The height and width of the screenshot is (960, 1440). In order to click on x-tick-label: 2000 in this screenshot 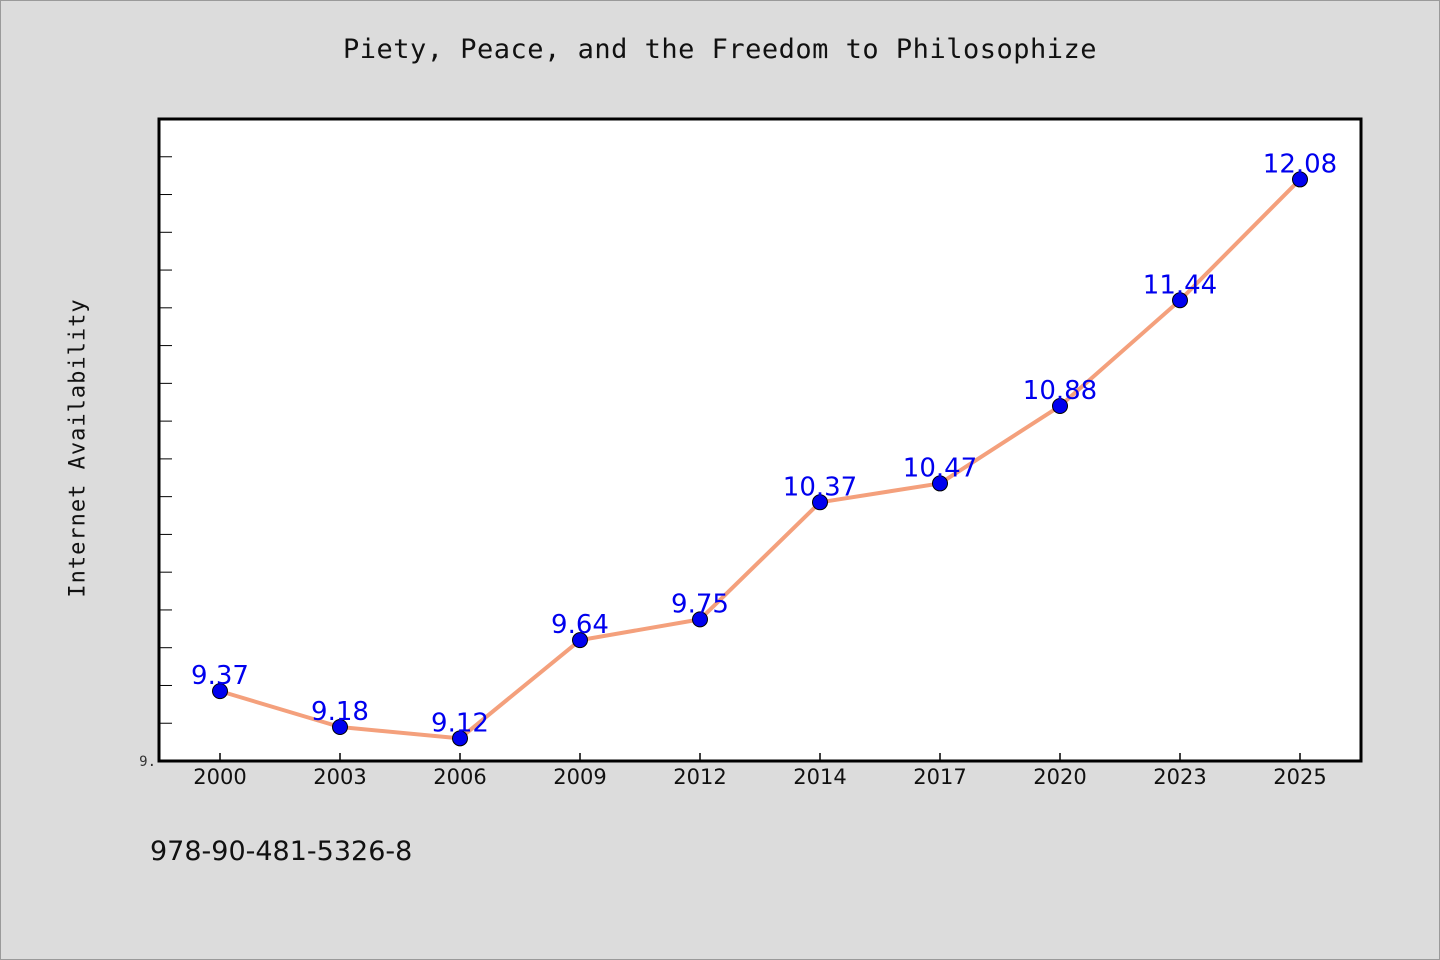, I will do `click(219, 777)`.